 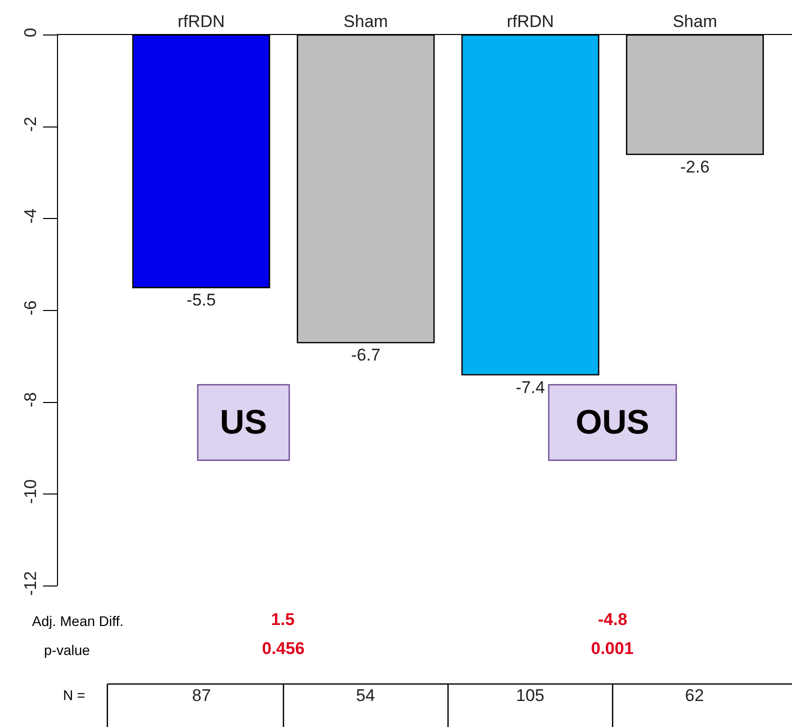 I want to click on text: 62, so click(x=694, y=695).